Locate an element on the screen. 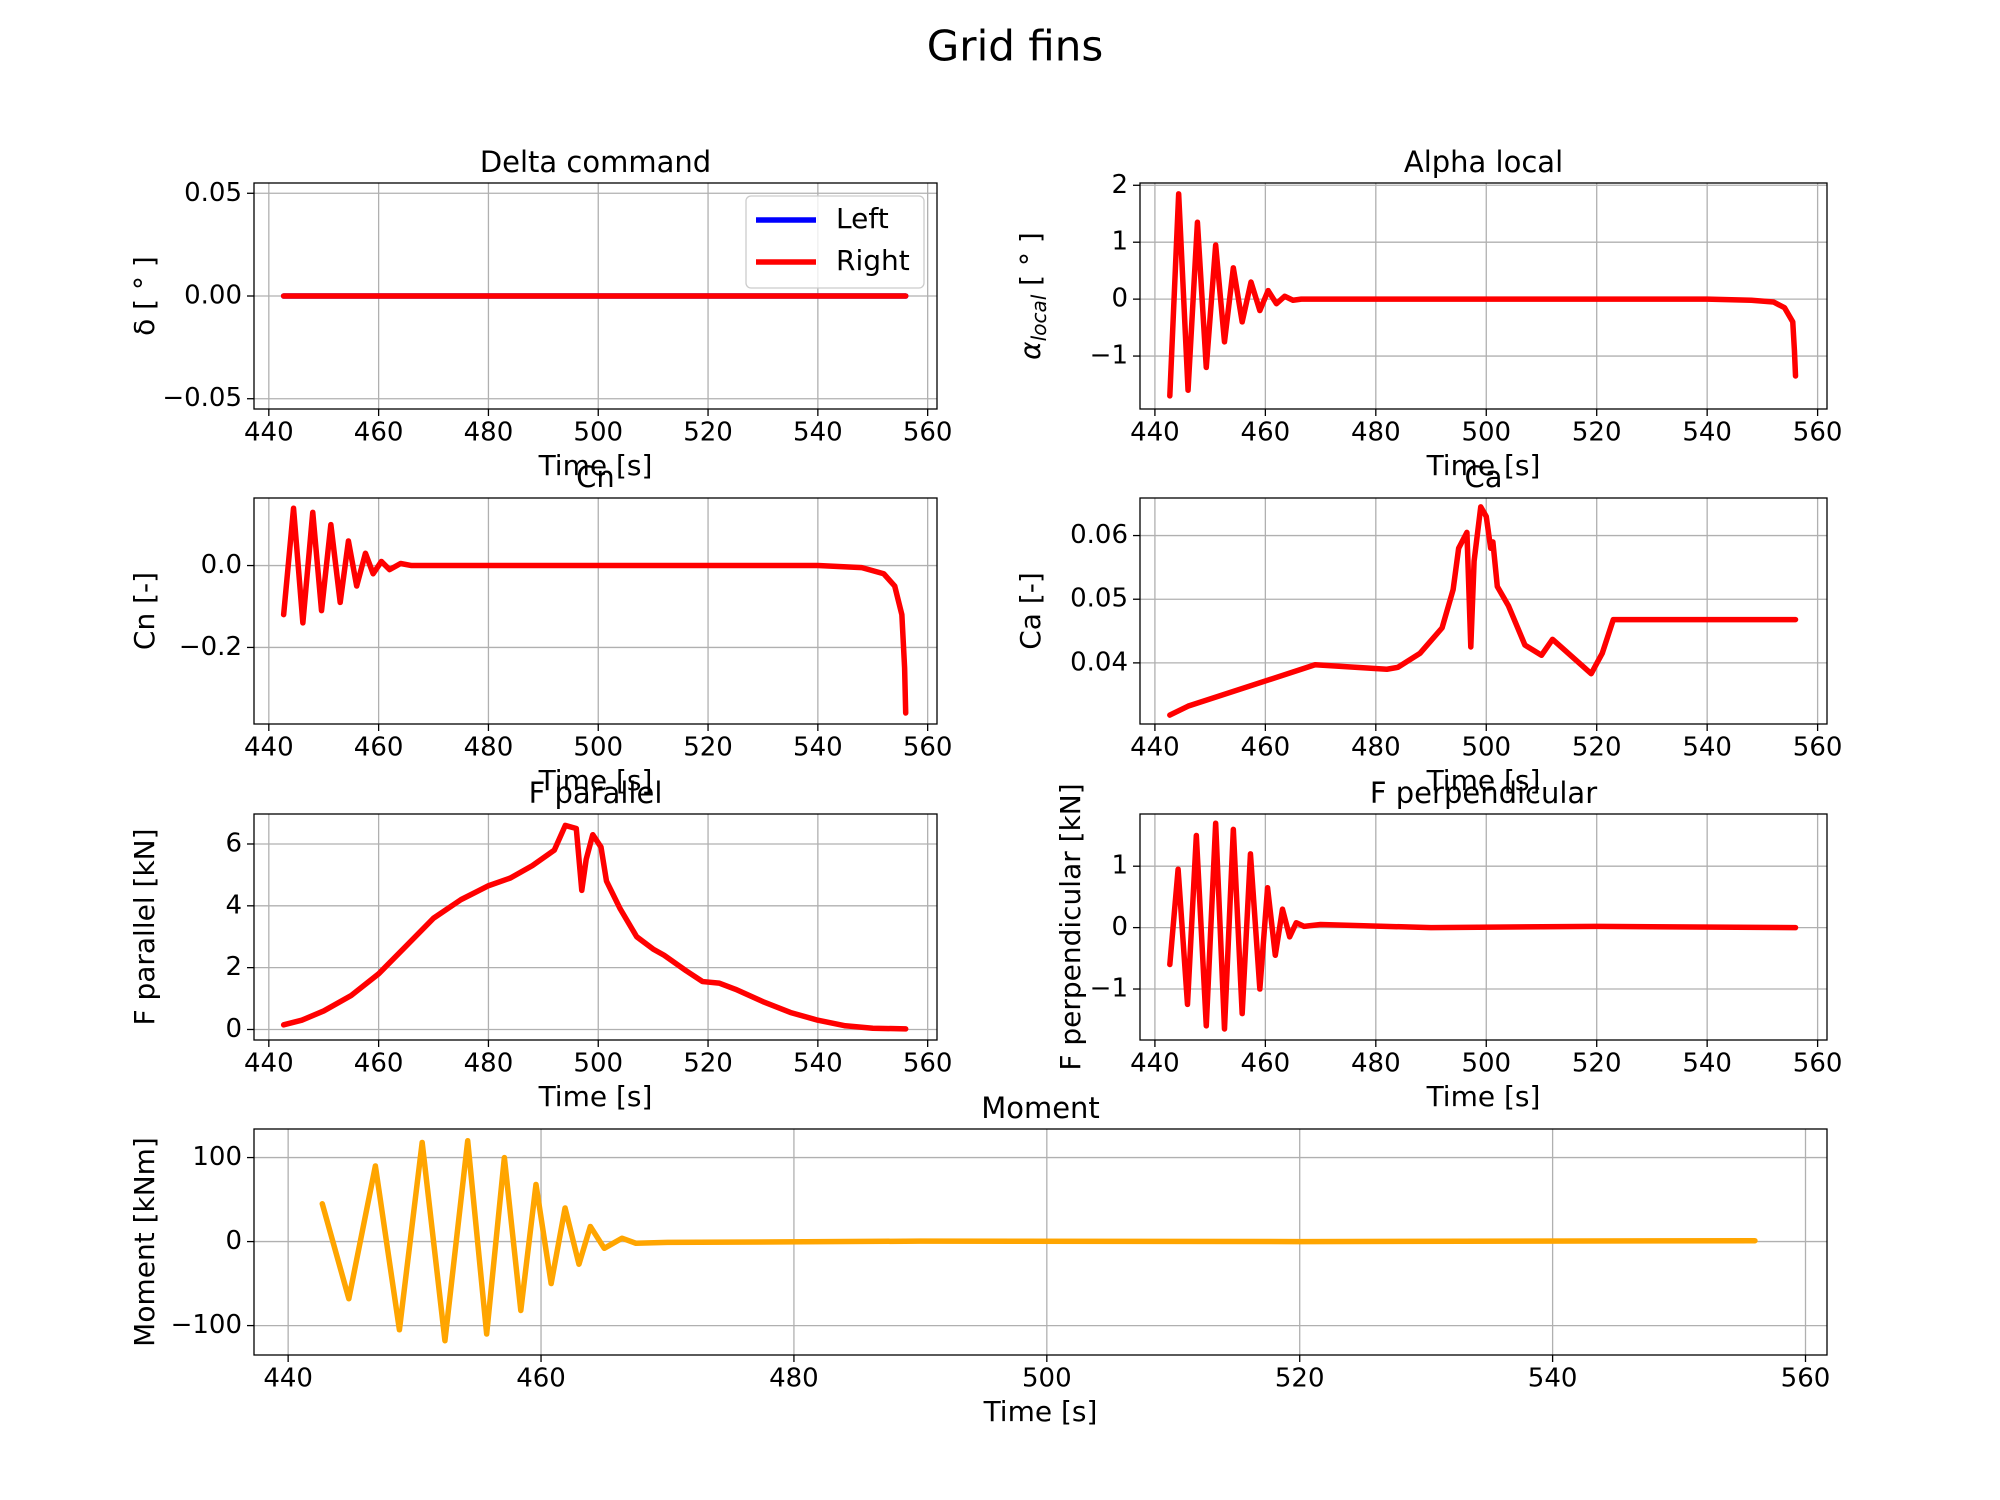 Image resolution: width=2000 pixels, height=1500 pixels. y-axis-label-part: F perpendicular [kN] is located at coordinates (1070, 926).